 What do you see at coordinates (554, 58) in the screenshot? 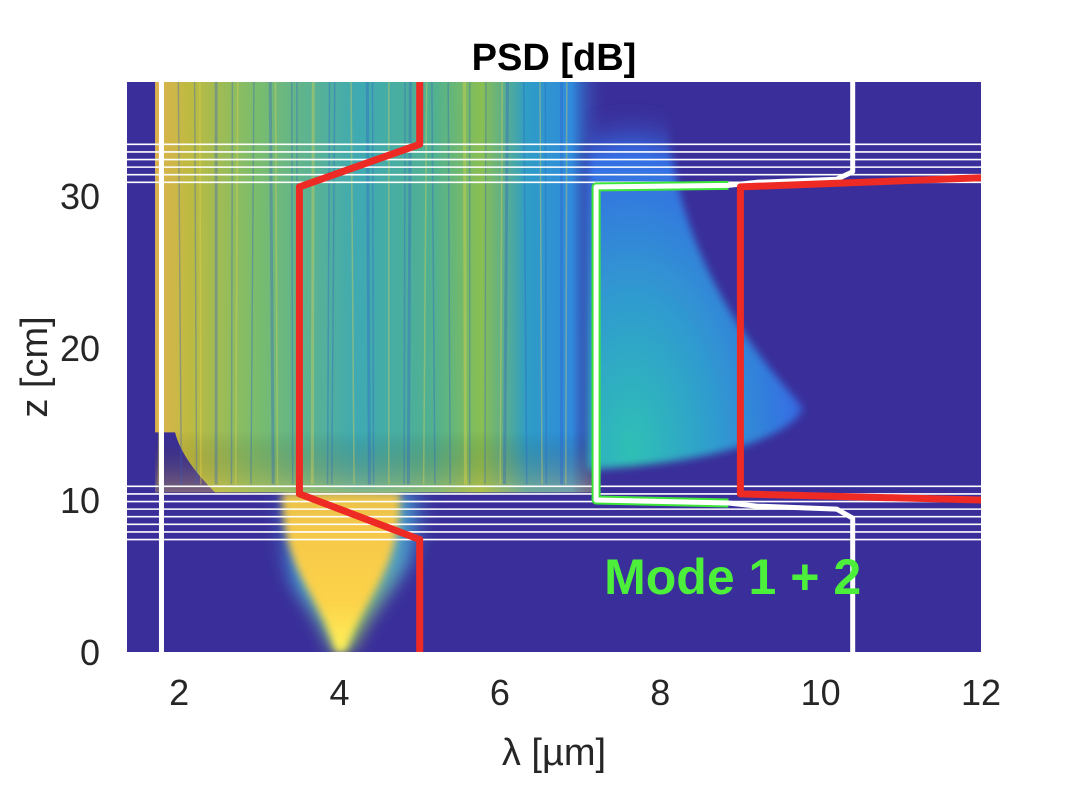
I see `chart-title: PSD [dB]` at bounding box center [554, 58].